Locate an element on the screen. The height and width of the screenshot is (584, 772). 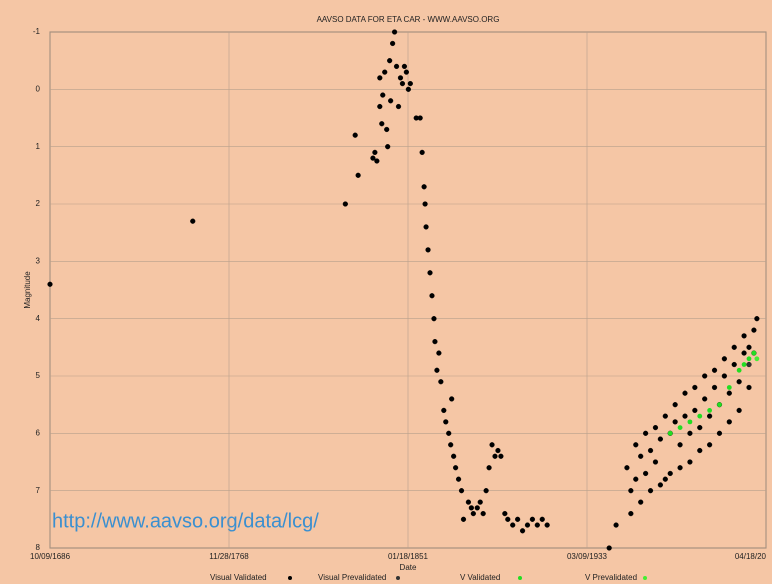
y-tick-label: 3 is located at coordinates (38, 260).